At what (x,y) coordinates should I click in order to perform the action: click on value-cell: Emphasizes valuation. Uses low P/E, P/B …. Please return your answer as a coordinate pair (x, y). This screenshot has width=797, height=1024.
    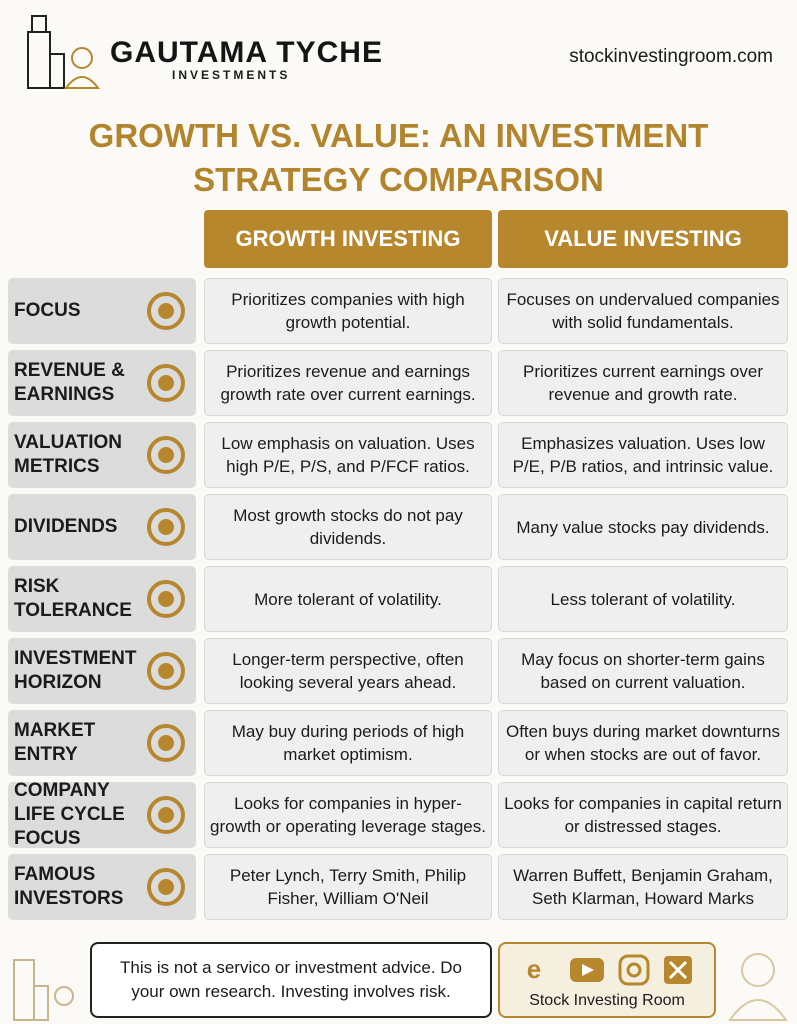
    Looking at the image, I should click on (643, 455).